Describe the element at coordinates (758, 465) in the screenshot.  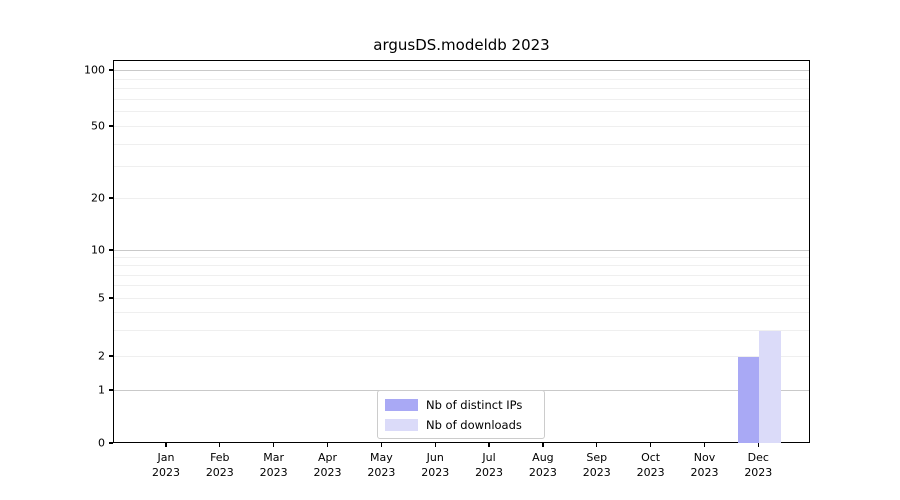
I see `x-axis-tick-label: Dec 2023` at that location.